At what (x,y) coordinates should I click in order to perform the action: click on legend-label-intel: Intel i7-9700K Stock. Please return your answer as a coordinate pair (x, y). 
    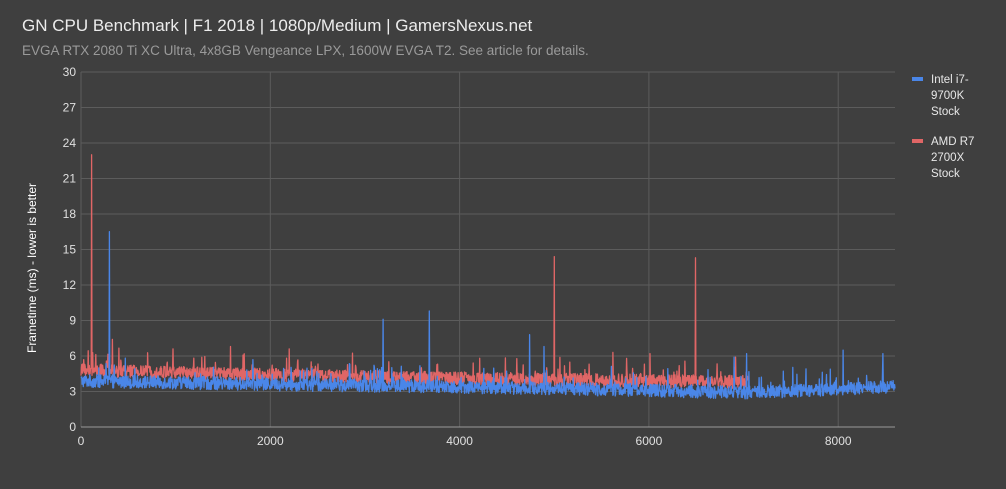
    Looking at the image, I should click on (950, 96).